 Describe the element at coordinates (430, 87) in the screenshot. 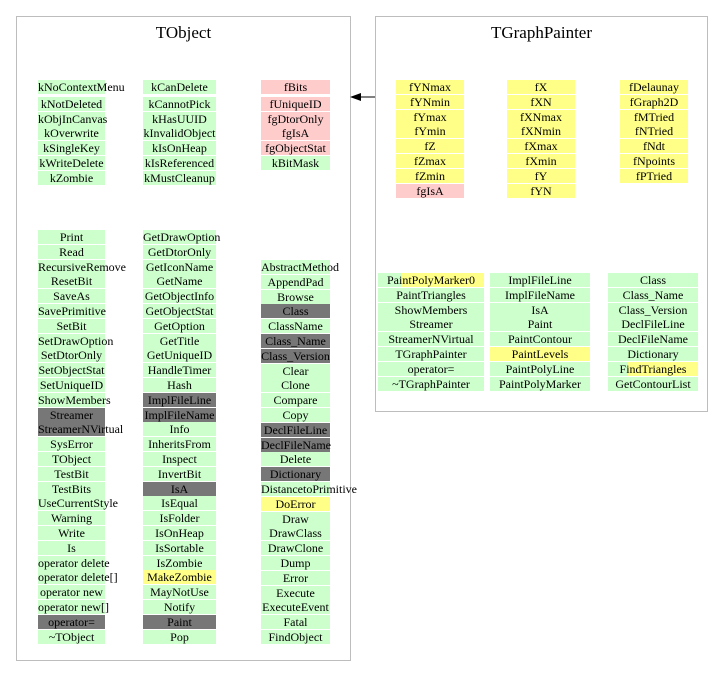

I see `member-fynmax: fYNmax` at that location.